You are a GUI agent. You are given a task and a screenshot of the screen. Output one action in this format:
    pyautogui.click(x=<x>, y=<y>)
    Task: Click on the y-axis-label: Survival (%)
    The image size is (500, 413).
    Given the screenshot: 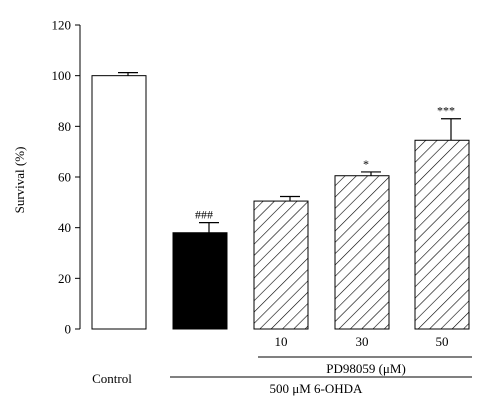 What is the action you would take?
    pyautogui.click(x=19, y=180)
    